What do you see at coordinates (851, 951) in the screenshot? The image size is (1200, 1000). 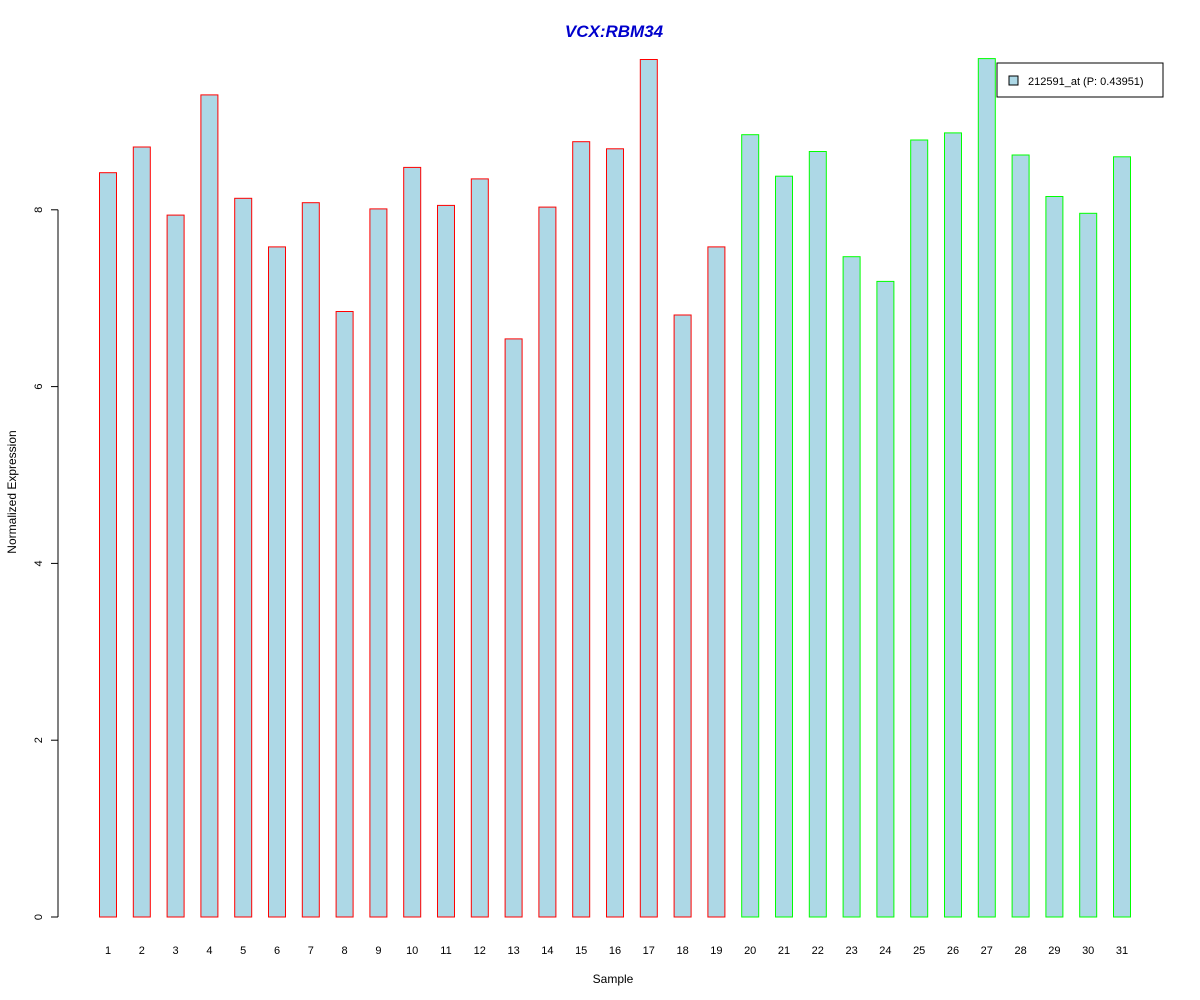 I see `x-tick-label: 23` at bounding box center [851, 951].